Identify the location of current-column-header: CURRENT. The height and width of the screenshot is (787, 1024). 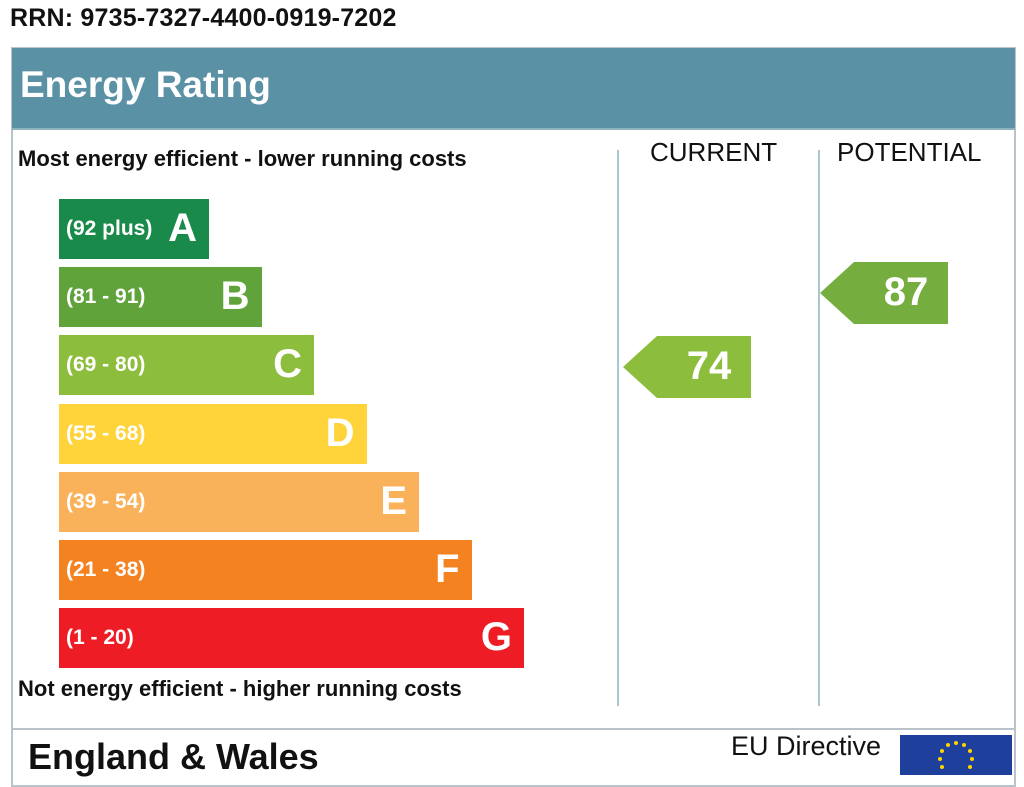
(714, 152).